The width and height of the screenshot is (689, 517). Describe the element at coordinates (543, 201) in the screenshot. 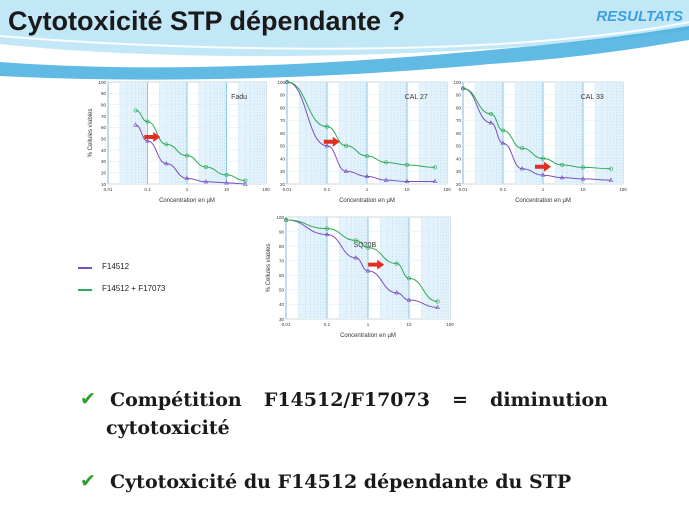

I see `x-axis-title: Concentration en µM` at that location.